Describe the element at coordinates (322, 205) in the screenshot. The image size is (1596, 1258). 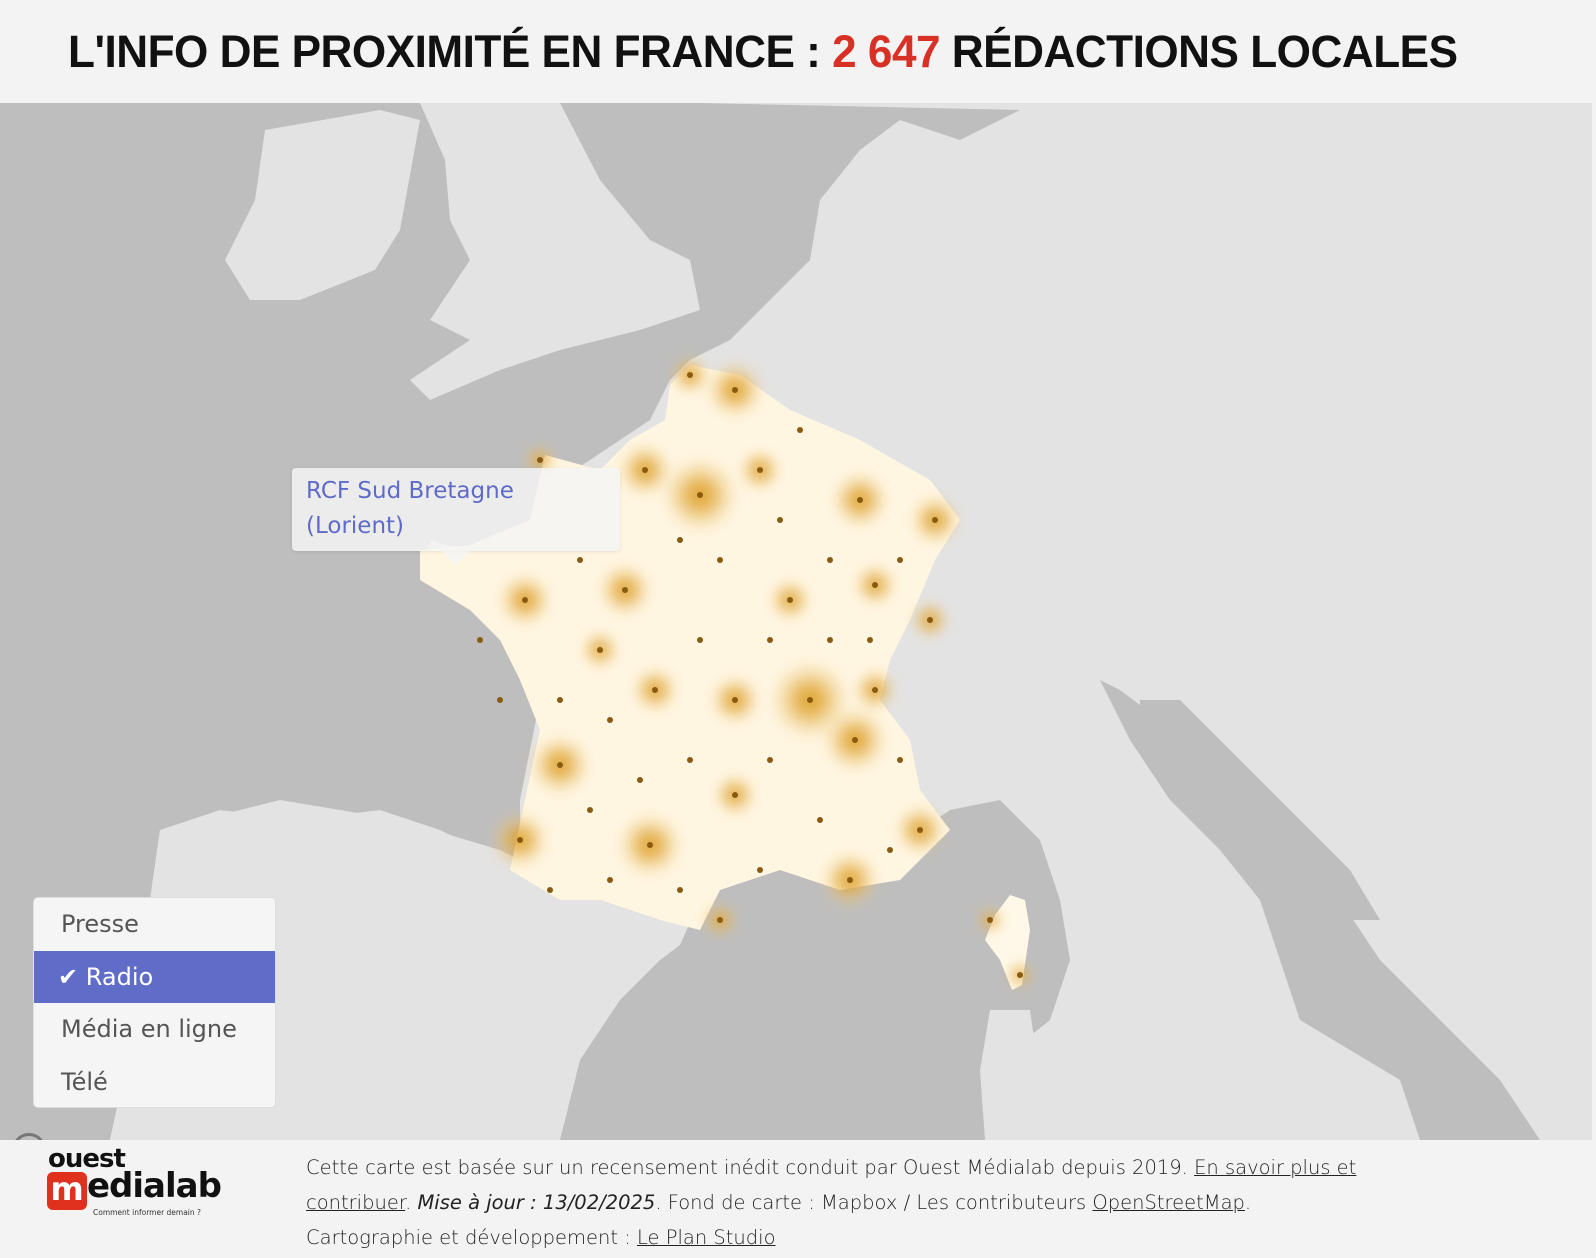
I see `land-ireland` at that location.